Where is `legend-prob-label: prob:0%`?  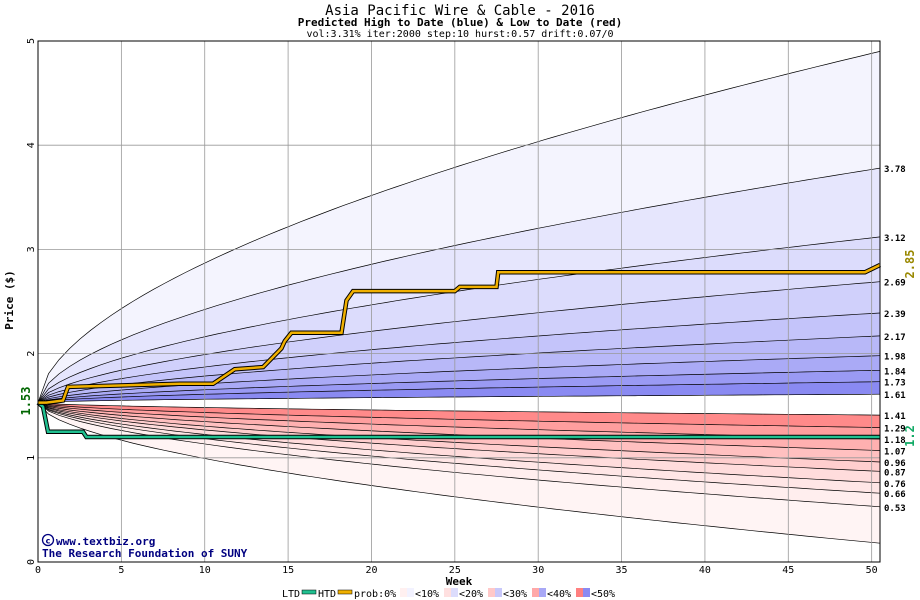 legend-prob-label: prob:0% is located at coordinates (375, 594).